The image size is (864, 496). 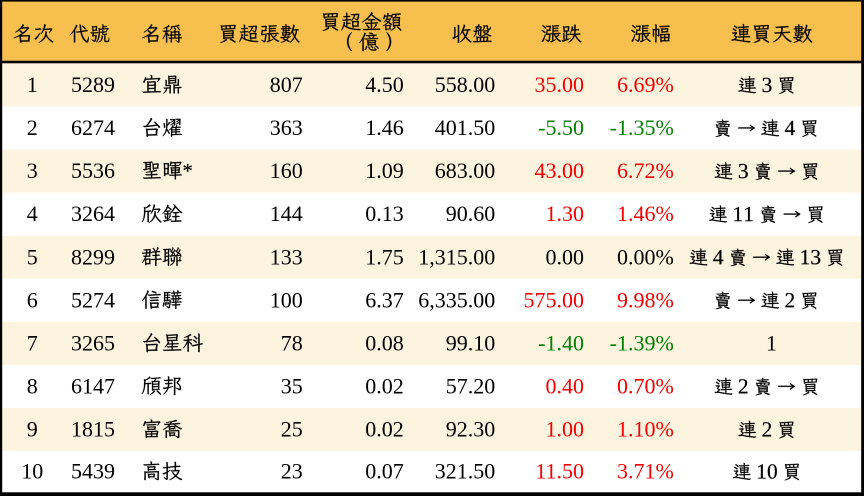 I want to click on svg-text: 100, so click(x=286, y=299).